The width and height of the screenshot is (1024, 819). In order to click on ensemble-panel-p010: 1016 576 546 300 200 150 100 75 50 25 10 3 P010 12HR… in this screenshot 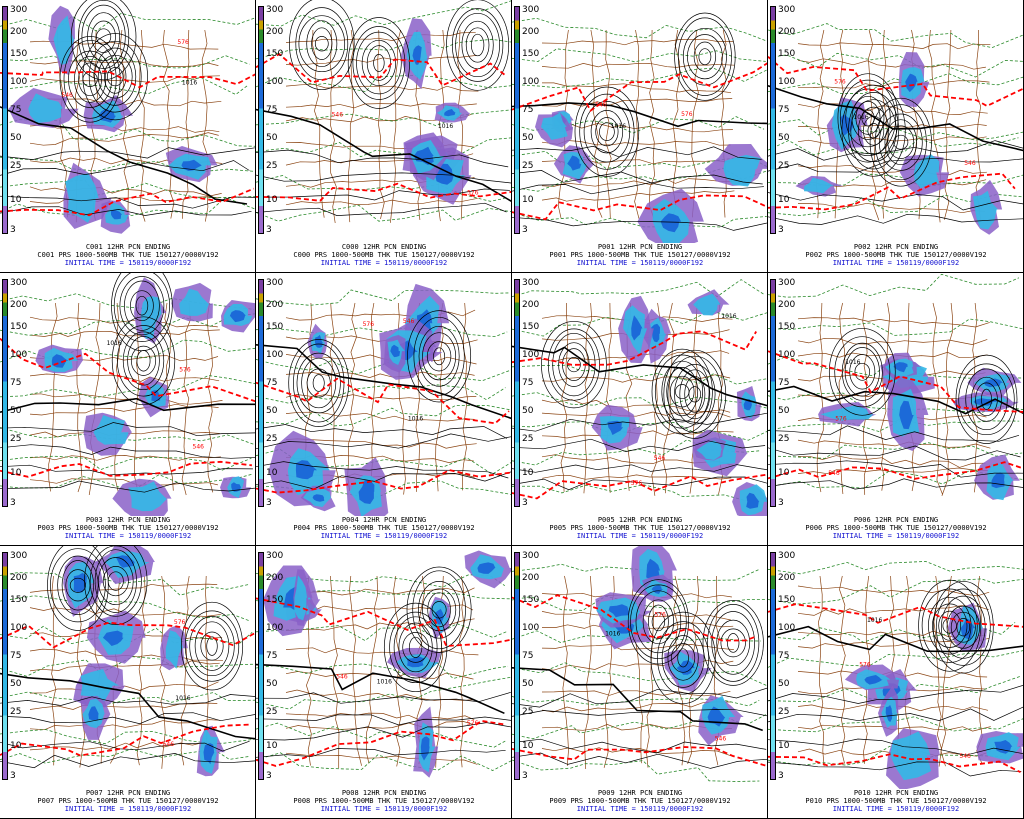, I will do `click(896, 682)`.